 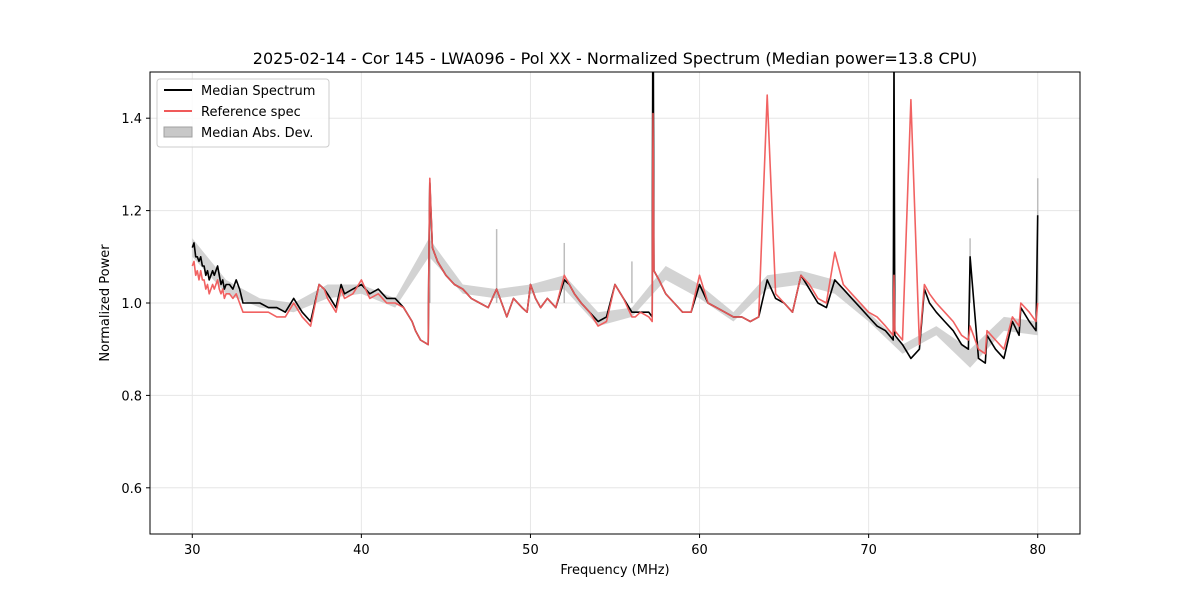 I want to click on y-tick-label: 0.6, so click(x=131, y=489).